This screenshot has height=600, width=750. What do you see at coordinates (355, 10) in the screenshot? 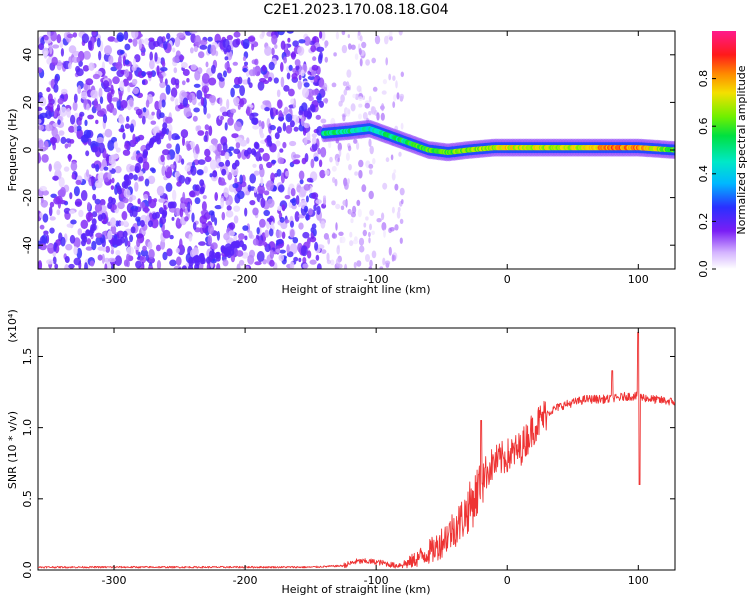
I see `figure-title: C2E1.2023.170.08.18.G04` at bounding box center [355, 10].